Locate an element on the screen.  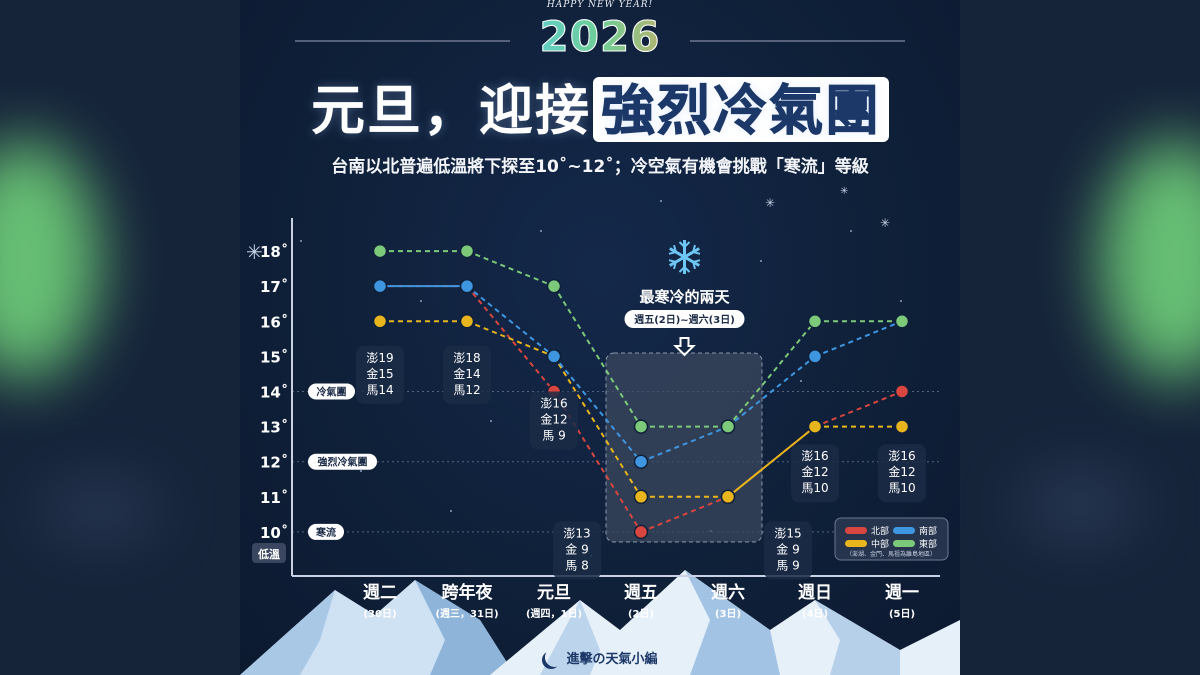
x-tick-label: 週一 is located at coordinates (902, 593).